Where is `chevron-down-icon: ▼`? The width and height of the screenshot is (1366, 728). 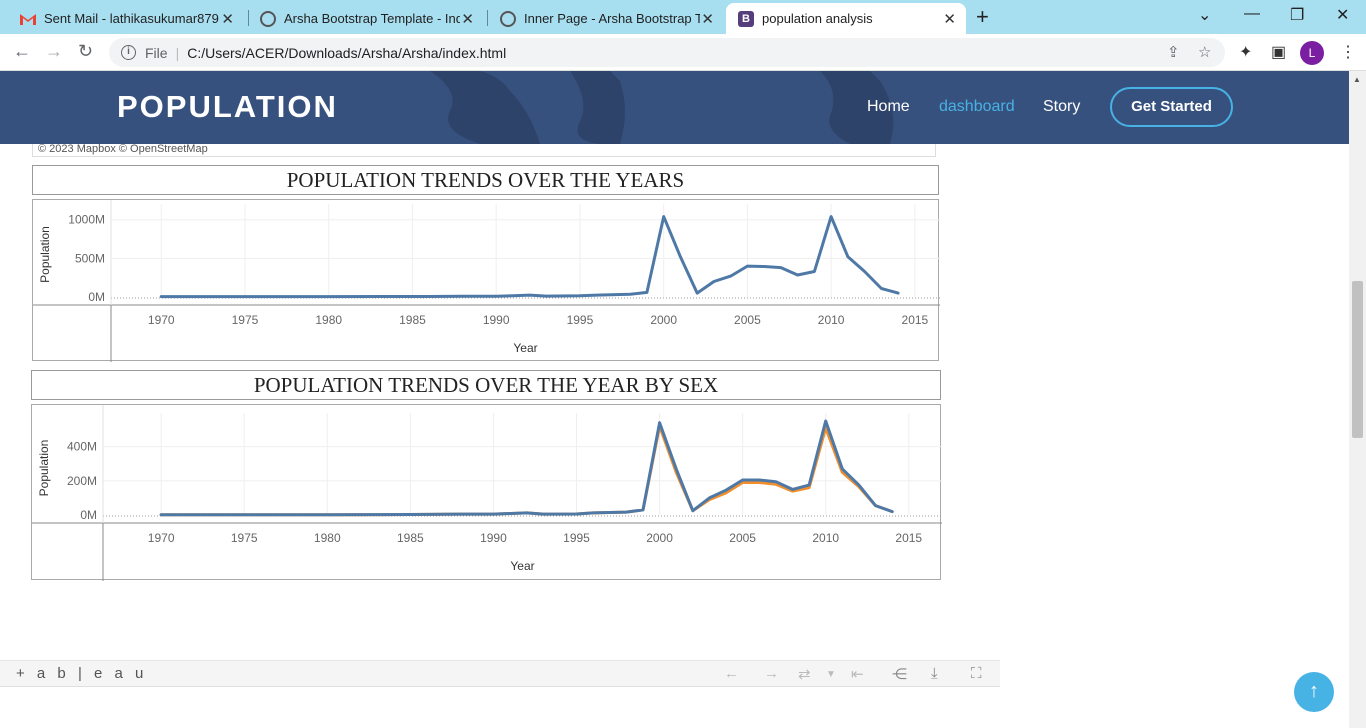
chevron-down-icon: ▼ is located at coordinates (831, 674).